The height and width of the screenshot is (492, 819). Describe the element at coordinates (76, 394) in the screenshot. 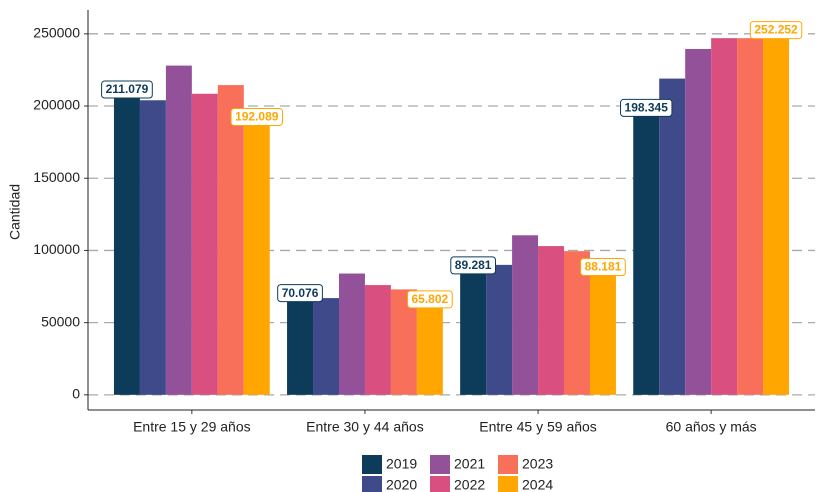

I see `y-tick-label: 0` at that location.